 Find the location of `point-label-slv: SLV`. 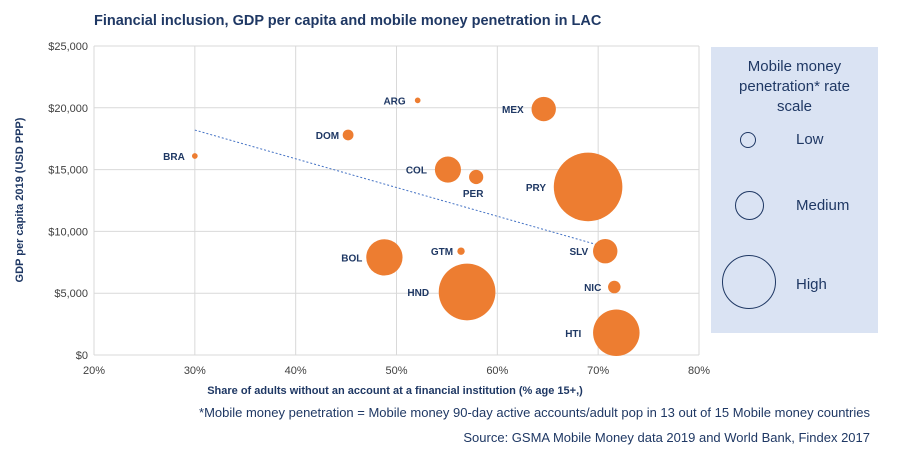

point-label-slv: SLV is located at coordinates (579, 252).